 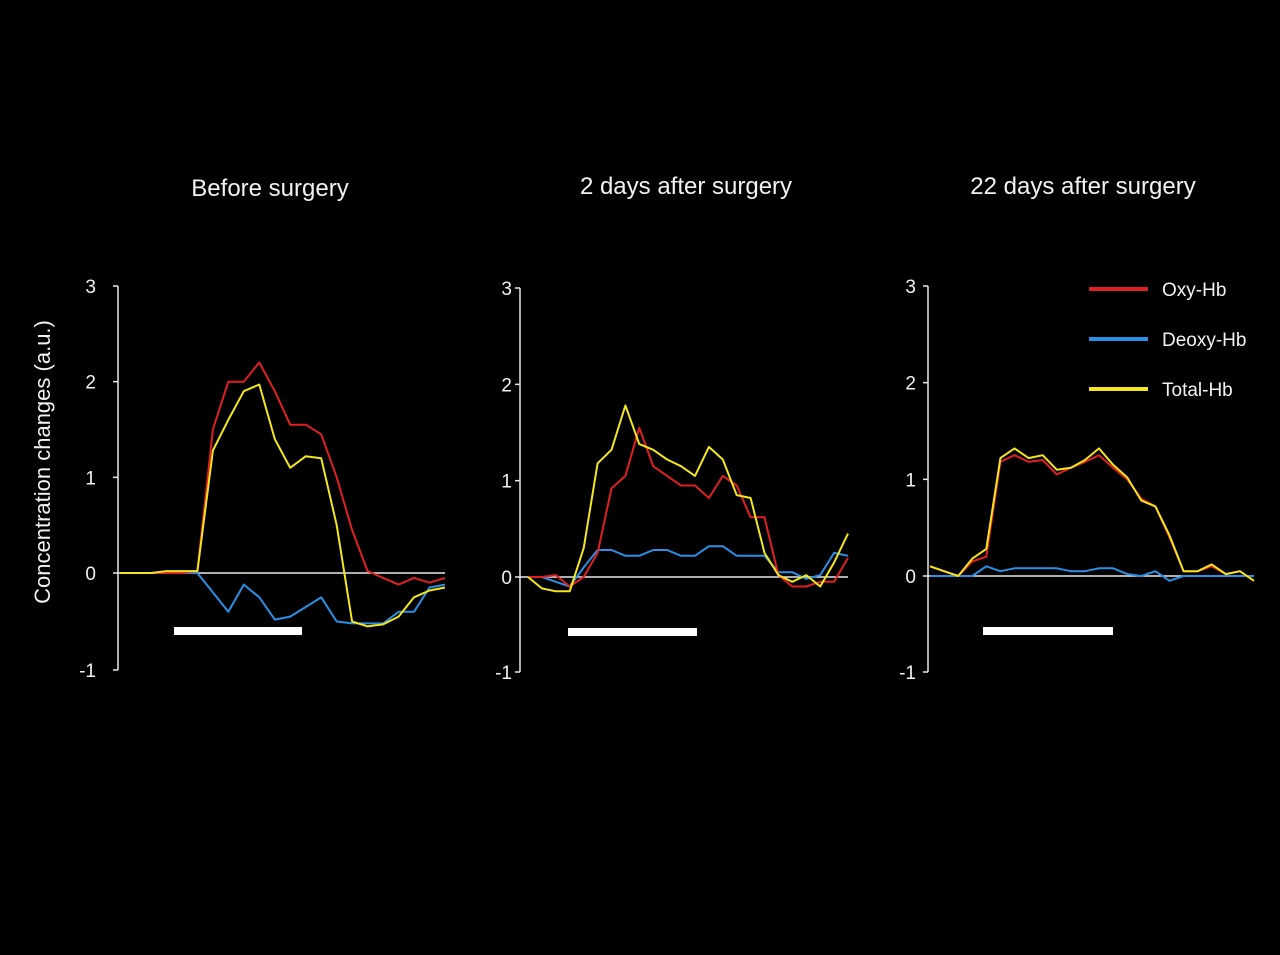 I want to click on legend-label: Deoxy-Hb, so click(x=1204, y=340).